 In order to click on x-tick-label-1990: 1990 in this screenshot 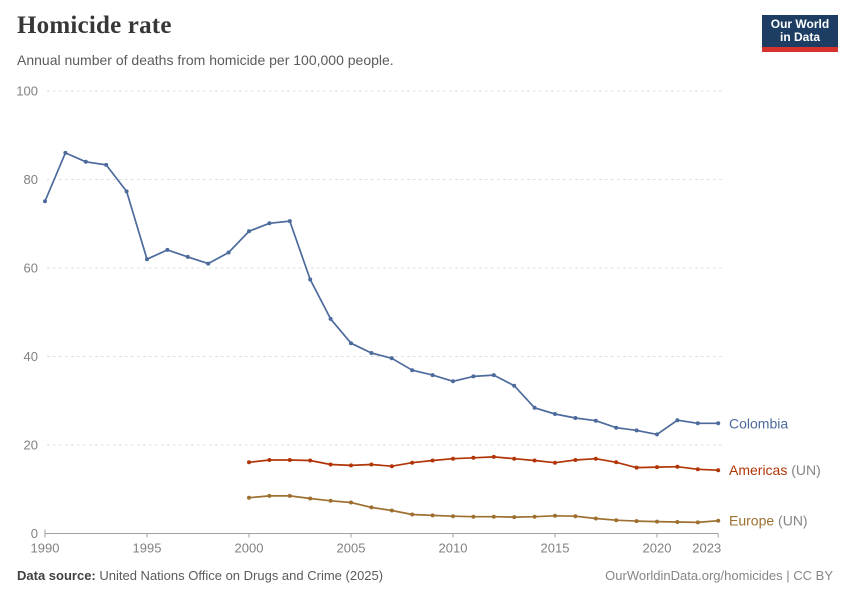, I will do `click(45, 548)`.